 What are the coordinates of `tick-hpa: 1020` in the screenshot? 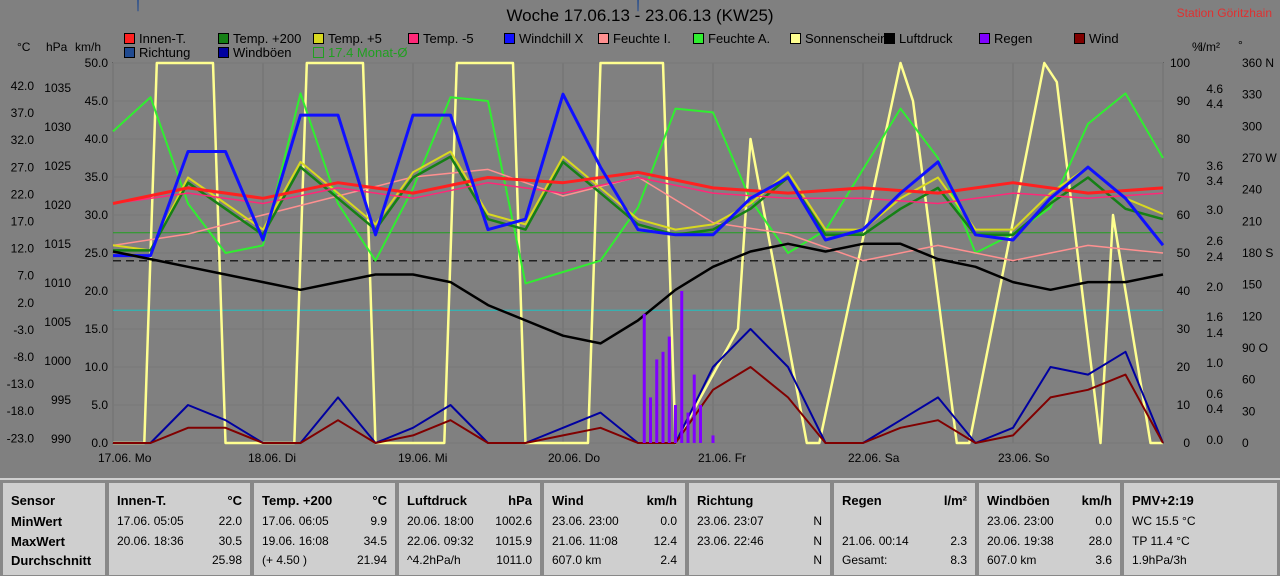 It's located at (57, 205).